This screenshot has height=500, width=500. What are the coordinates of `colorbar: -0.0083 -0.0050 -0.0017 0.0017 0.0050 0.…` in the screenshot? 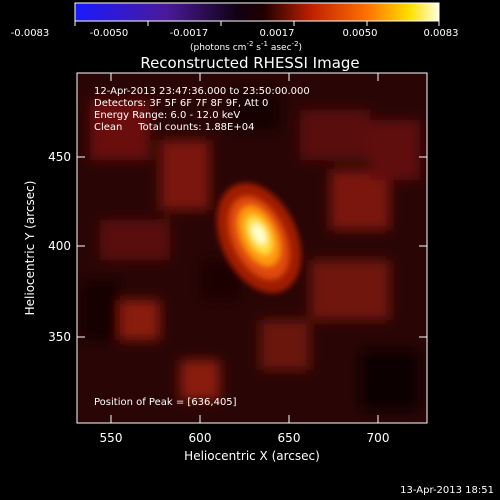 It's located at (235, 27).